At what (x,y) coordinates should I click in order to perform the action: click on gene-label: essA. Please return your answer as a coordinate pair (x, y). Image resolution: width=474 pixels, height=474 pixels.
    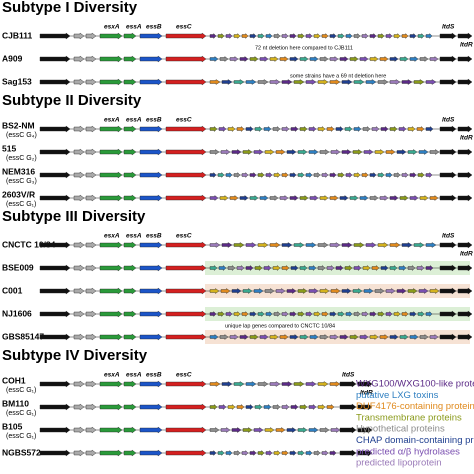
    Looking at the image, I should click on (134, 375).